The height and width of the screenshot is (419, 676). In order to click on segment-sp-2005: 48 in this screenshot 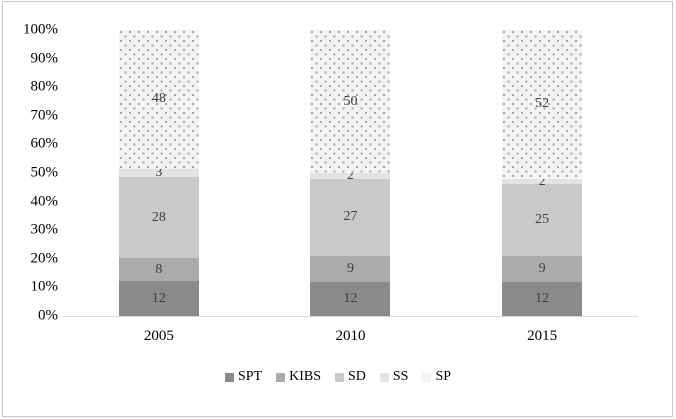, I will do `click(158, 99)`.